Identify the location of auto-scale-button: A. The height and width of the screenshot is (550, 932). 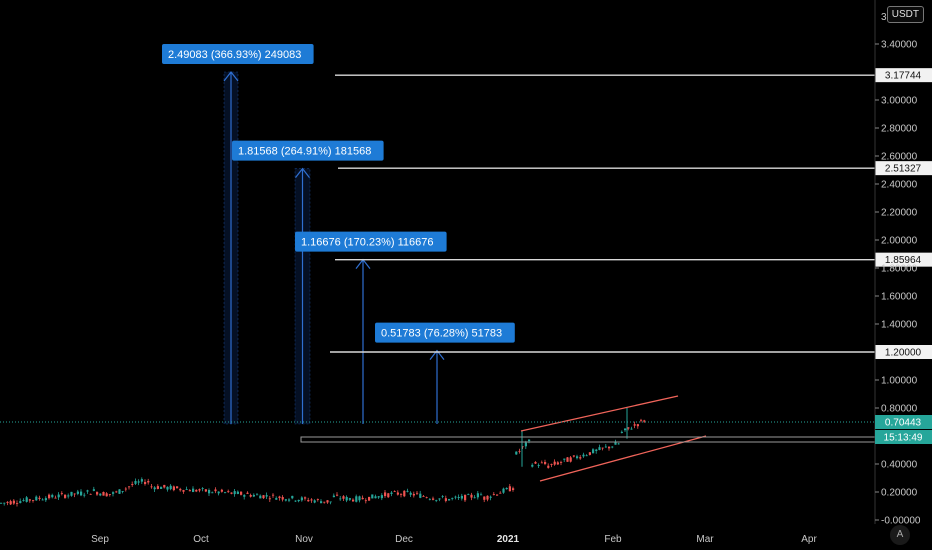
(900, 535).